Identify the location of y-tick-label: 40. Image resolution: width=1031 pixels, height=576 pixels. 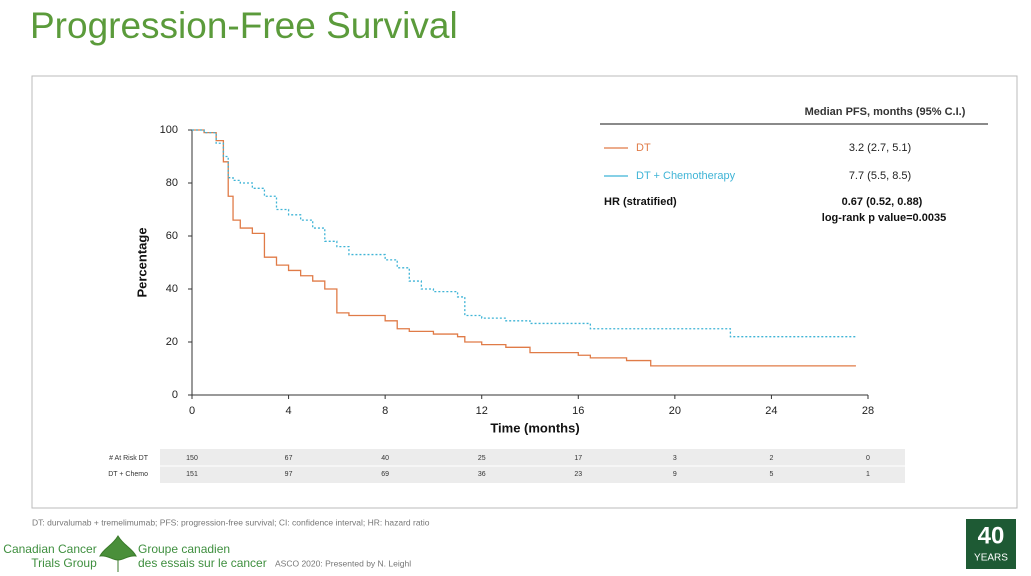
(172, 289).